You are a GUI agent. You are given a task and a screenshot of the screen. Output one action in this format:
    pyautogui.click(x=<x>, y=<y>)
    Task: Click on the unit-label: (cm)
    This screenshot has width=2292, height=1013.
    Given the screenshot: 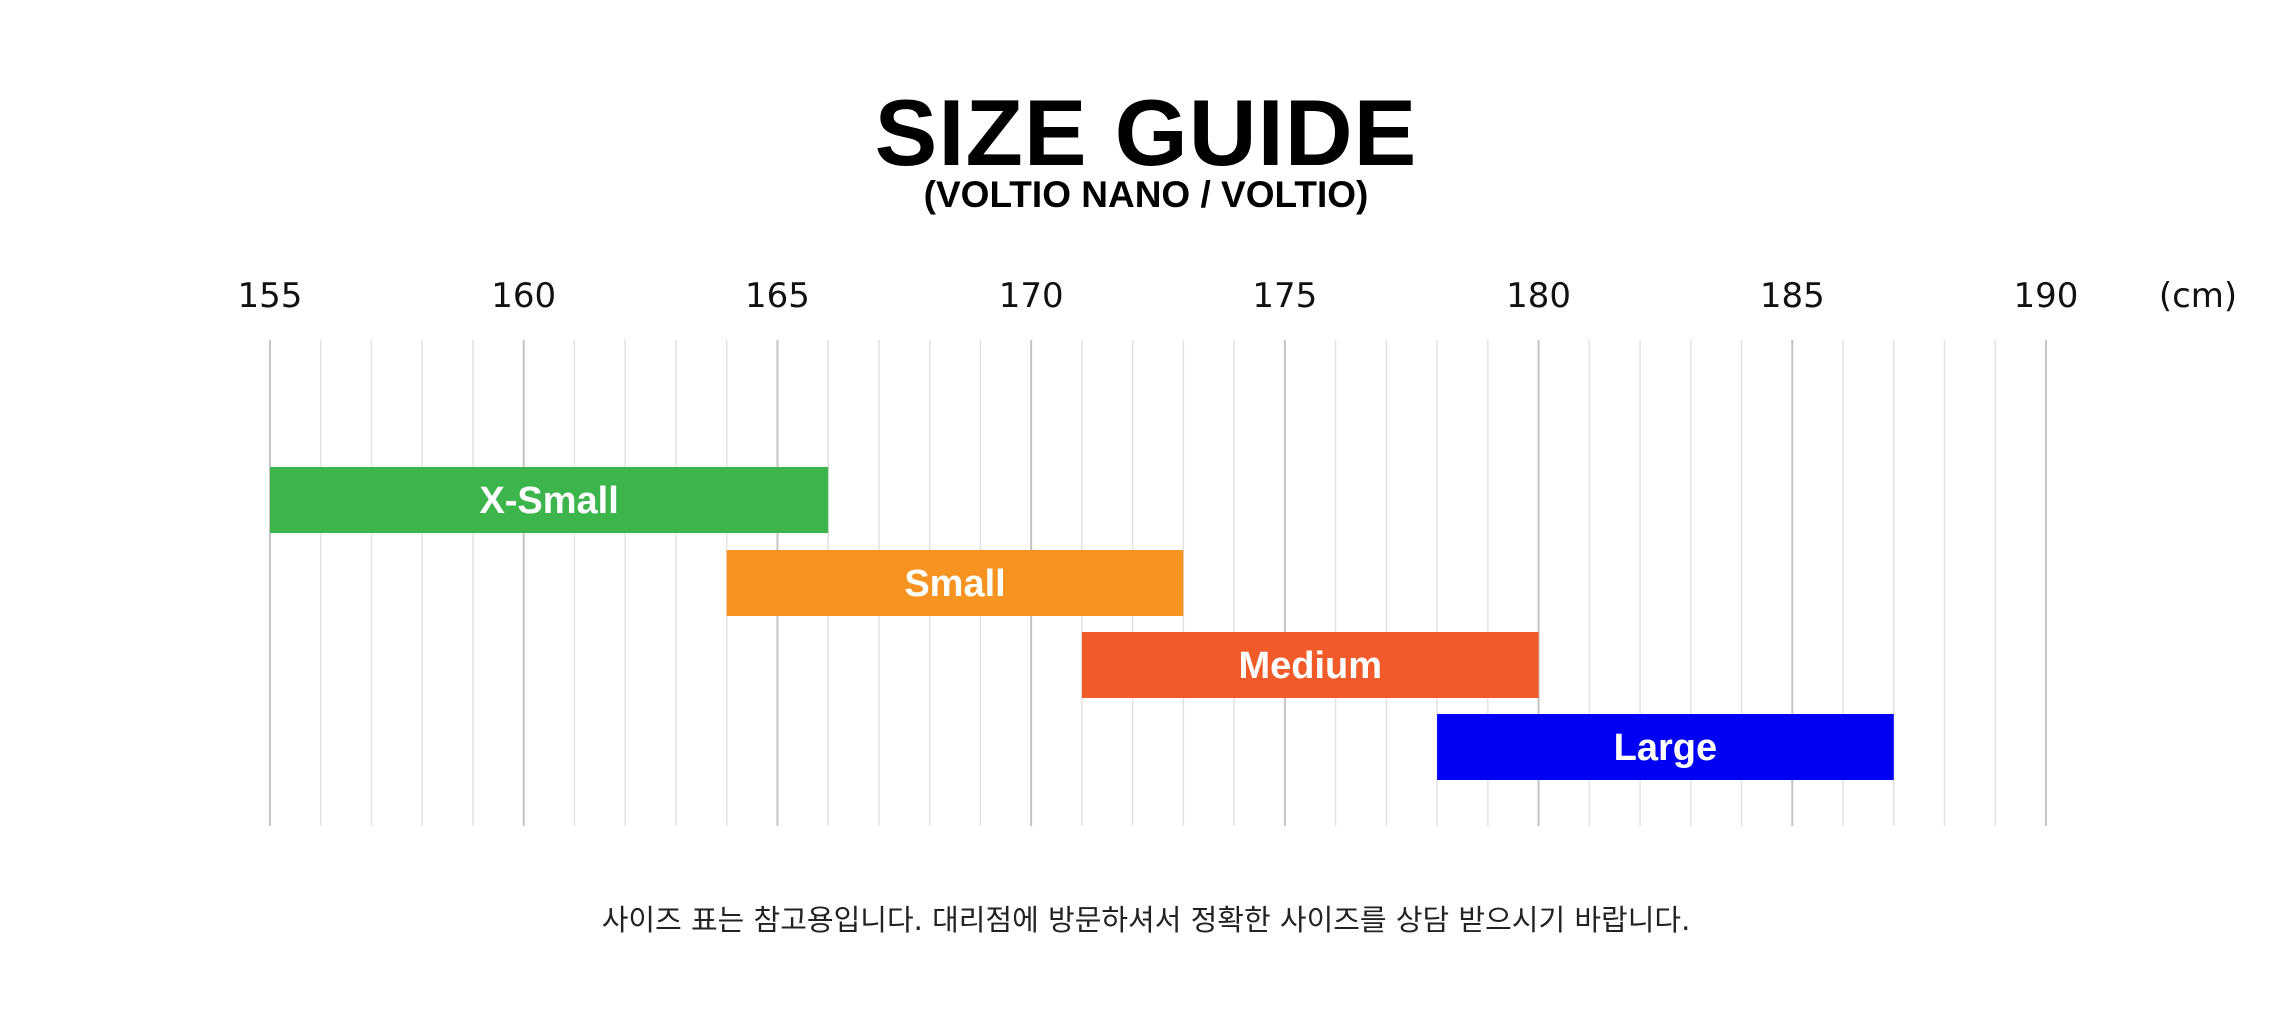 What is the action you would take?
    pyautogui.click(x=2198, y=296)
    